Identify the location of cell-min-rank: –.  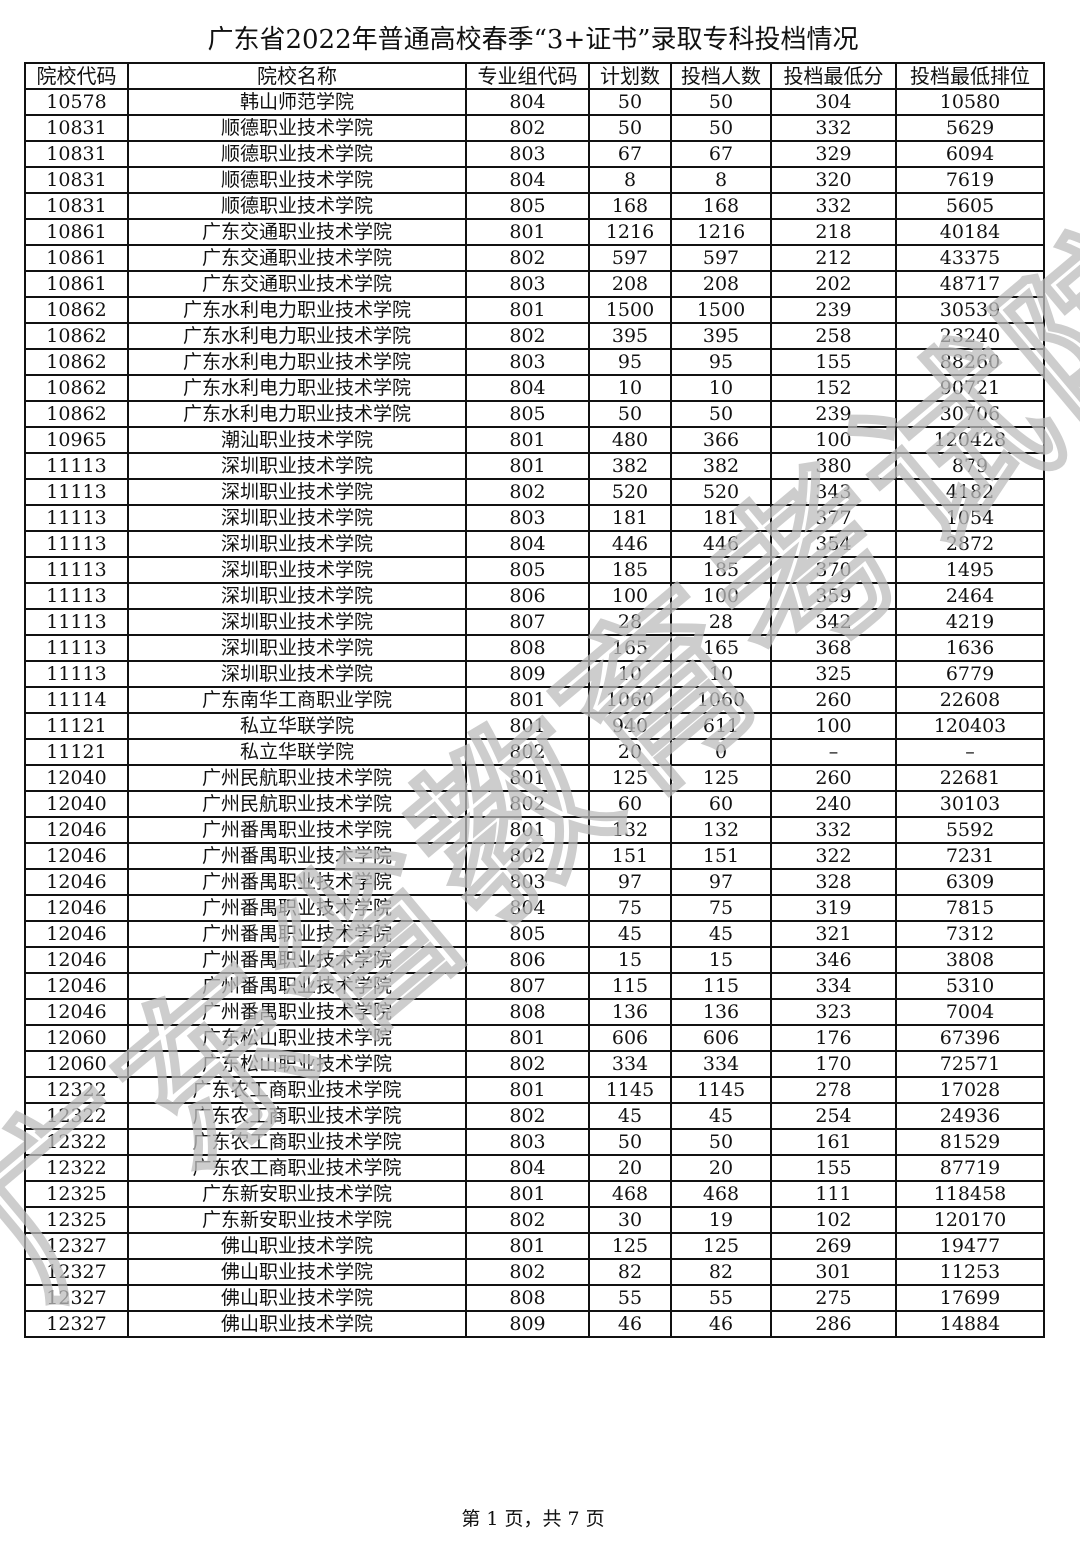
(970, 752).